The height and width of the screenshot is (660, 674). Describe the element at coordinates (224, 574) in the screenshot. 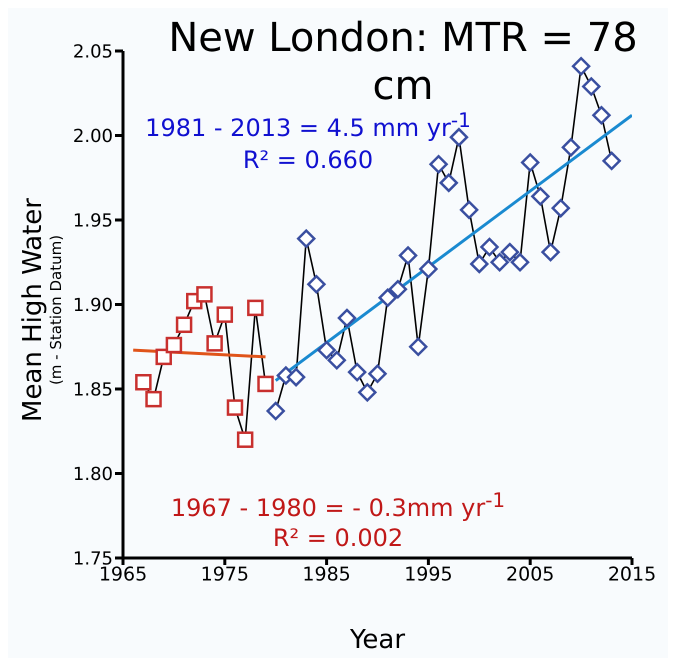

I see `x-tick-label: 1975` at that location.